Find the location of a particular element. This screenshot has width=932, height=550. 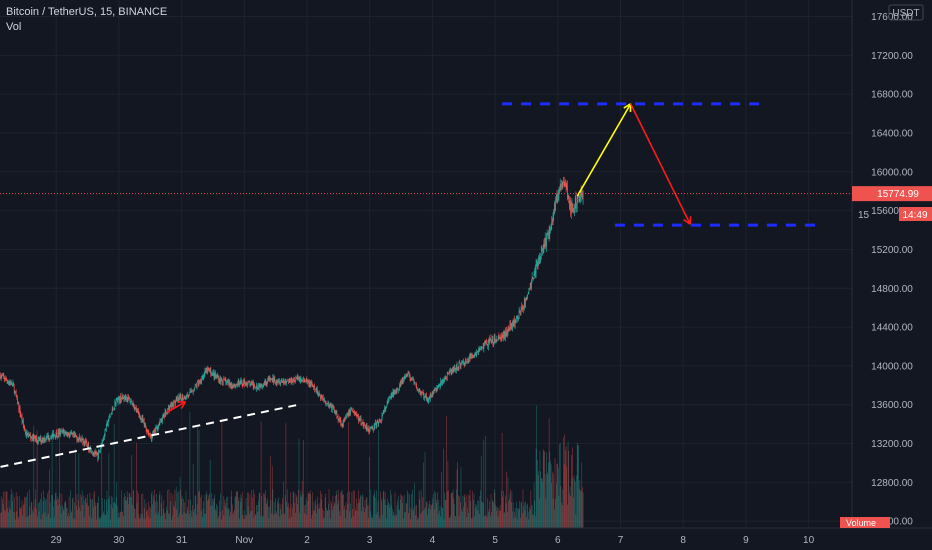

indicator-label: Vol is located at coordinates (14, 27).